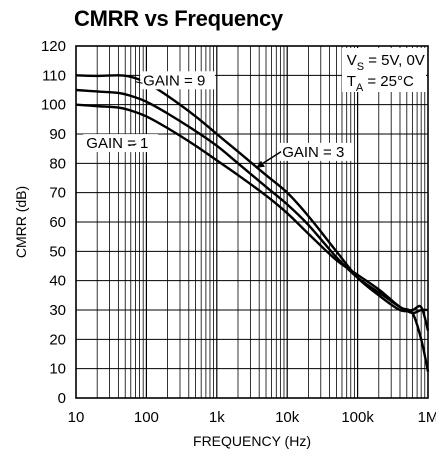  I want to click on x-tick-label: 10, so click(76, 417).